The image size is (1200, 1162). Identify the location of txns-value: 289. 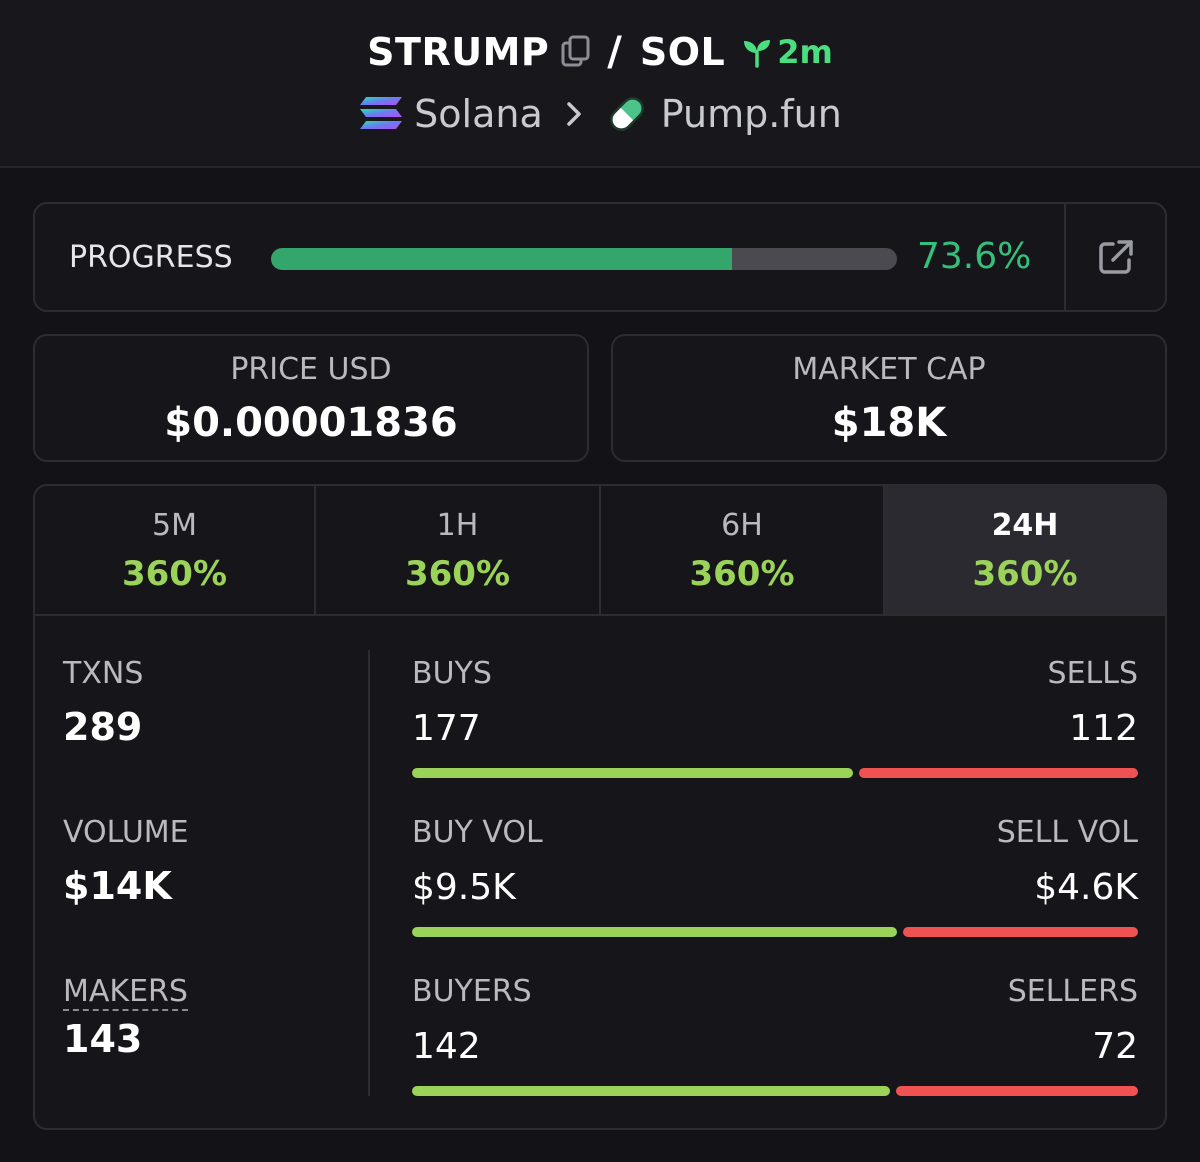
(103, 727).